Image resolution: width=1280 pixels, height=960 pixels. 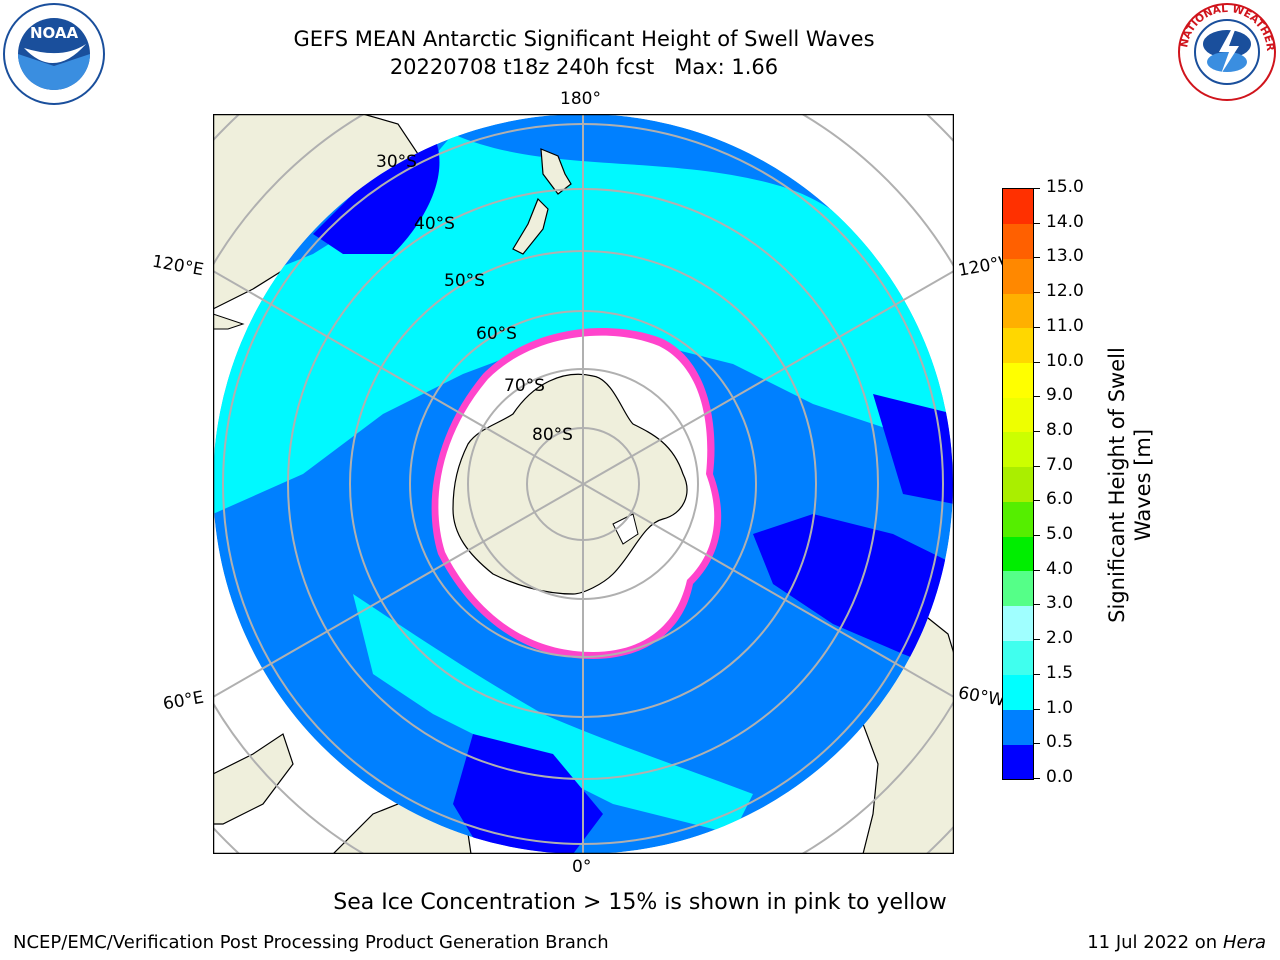 I want to click on colorbar-tick-label: 4.0, so click(x=1060, y=568).